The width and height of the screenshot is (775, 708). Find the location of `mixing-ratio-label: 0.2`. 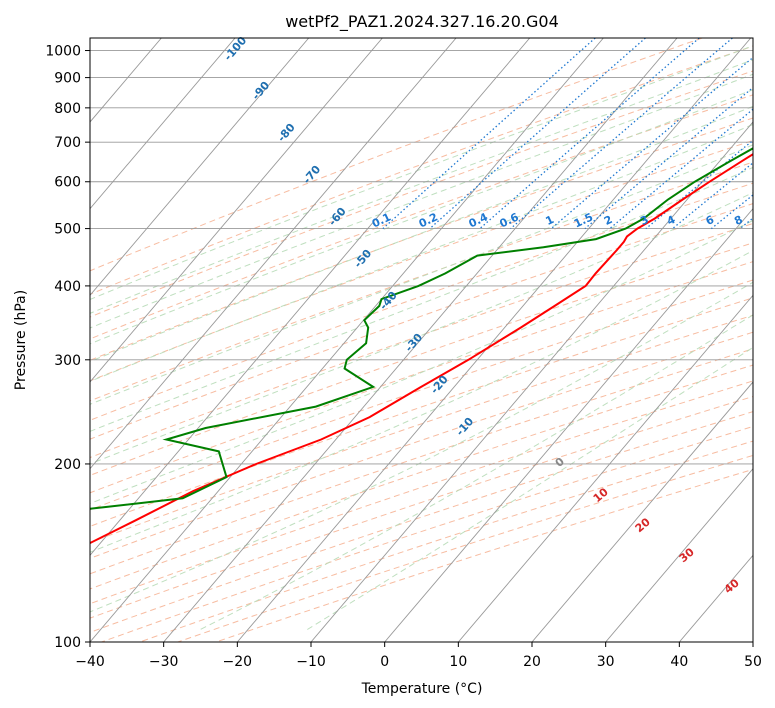

mixing-ratio-label: 0.2 is located at coordinates (428, 220).